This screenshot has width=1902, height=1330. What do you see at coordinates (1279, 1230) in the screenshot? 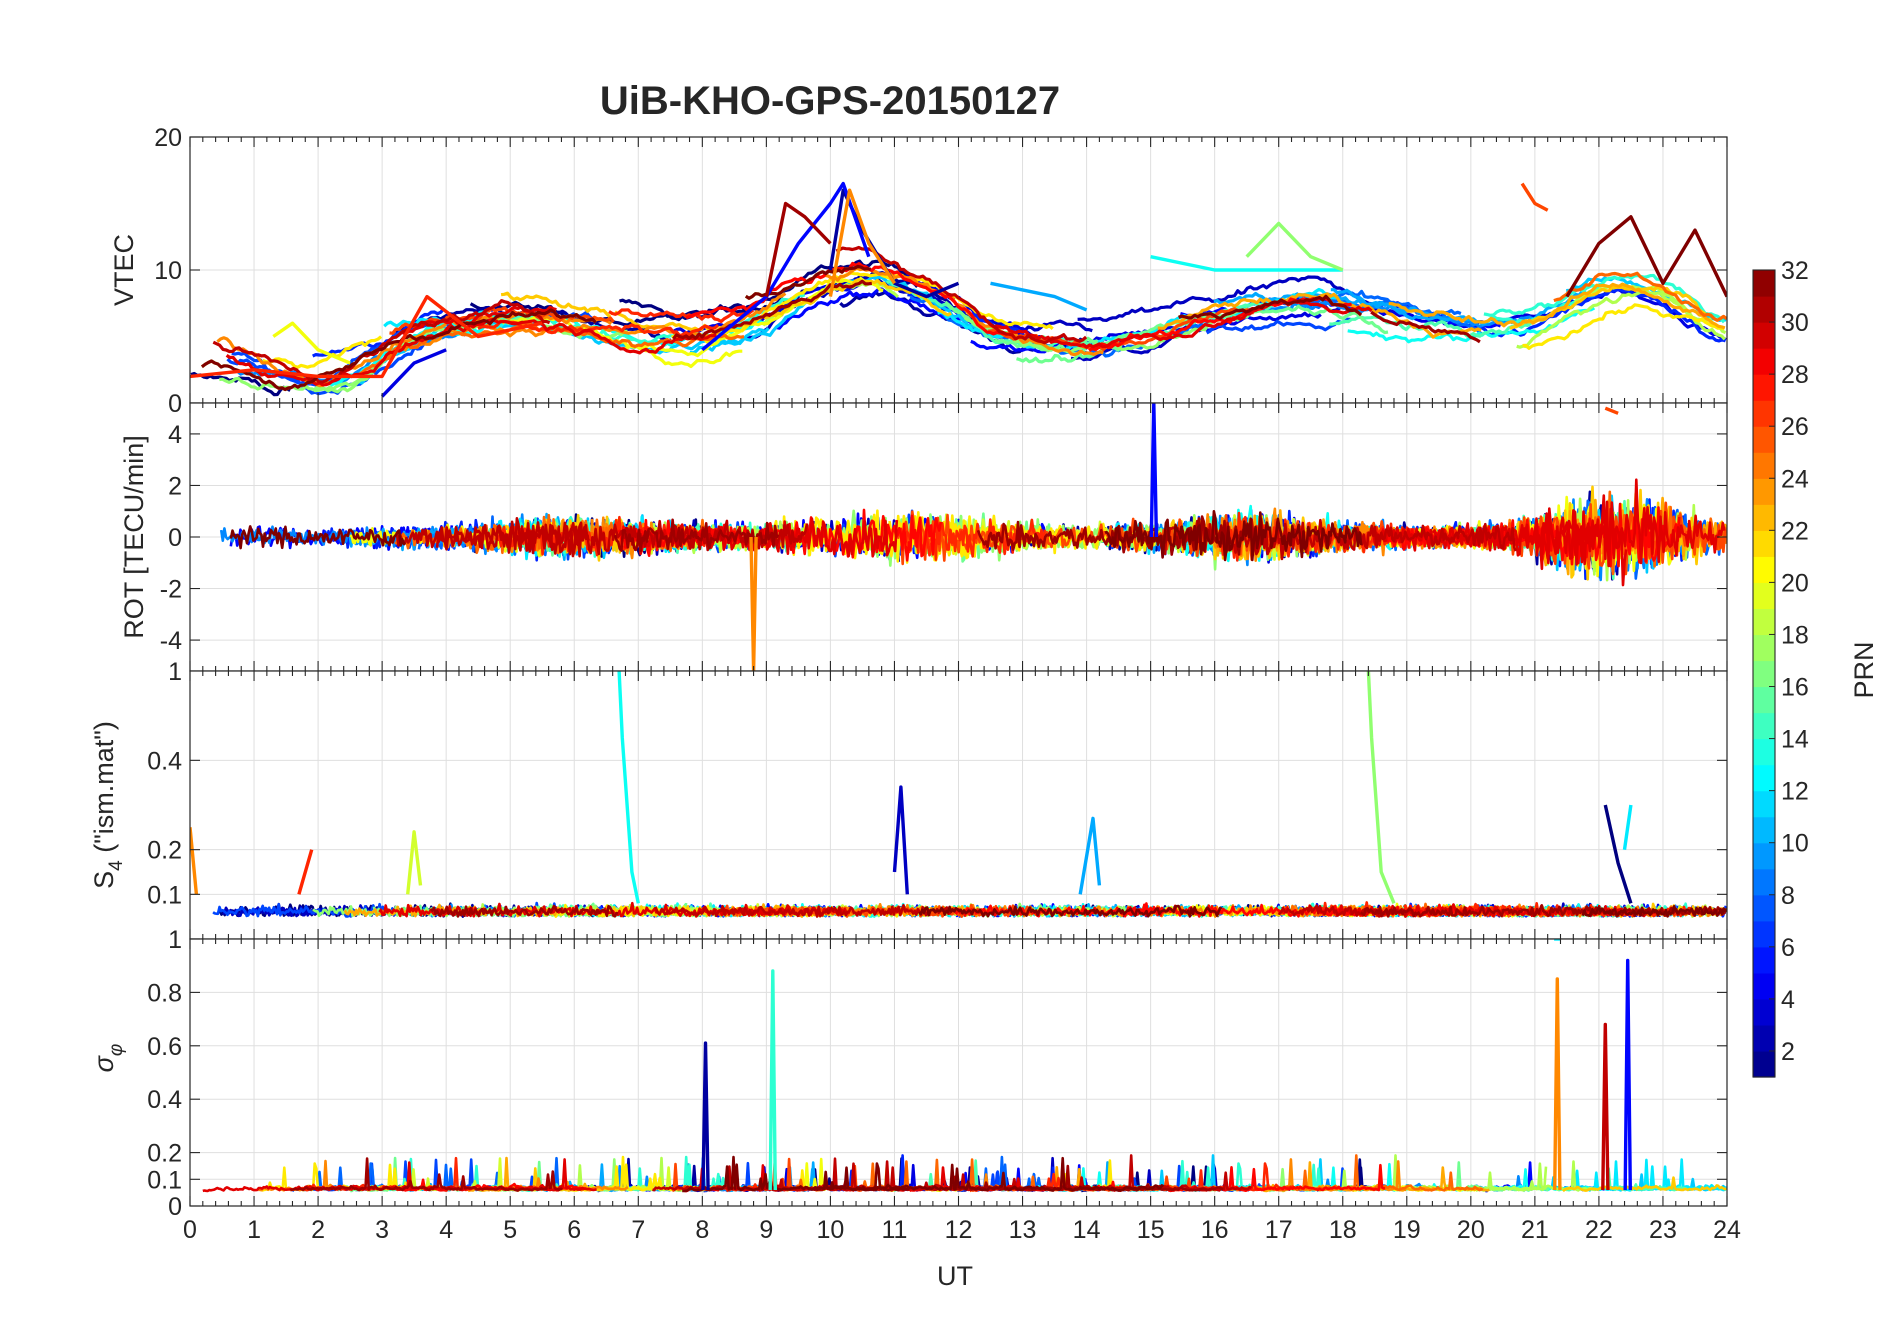
I see `x-tick-label: 17` at bounding box center [1279, 1230].